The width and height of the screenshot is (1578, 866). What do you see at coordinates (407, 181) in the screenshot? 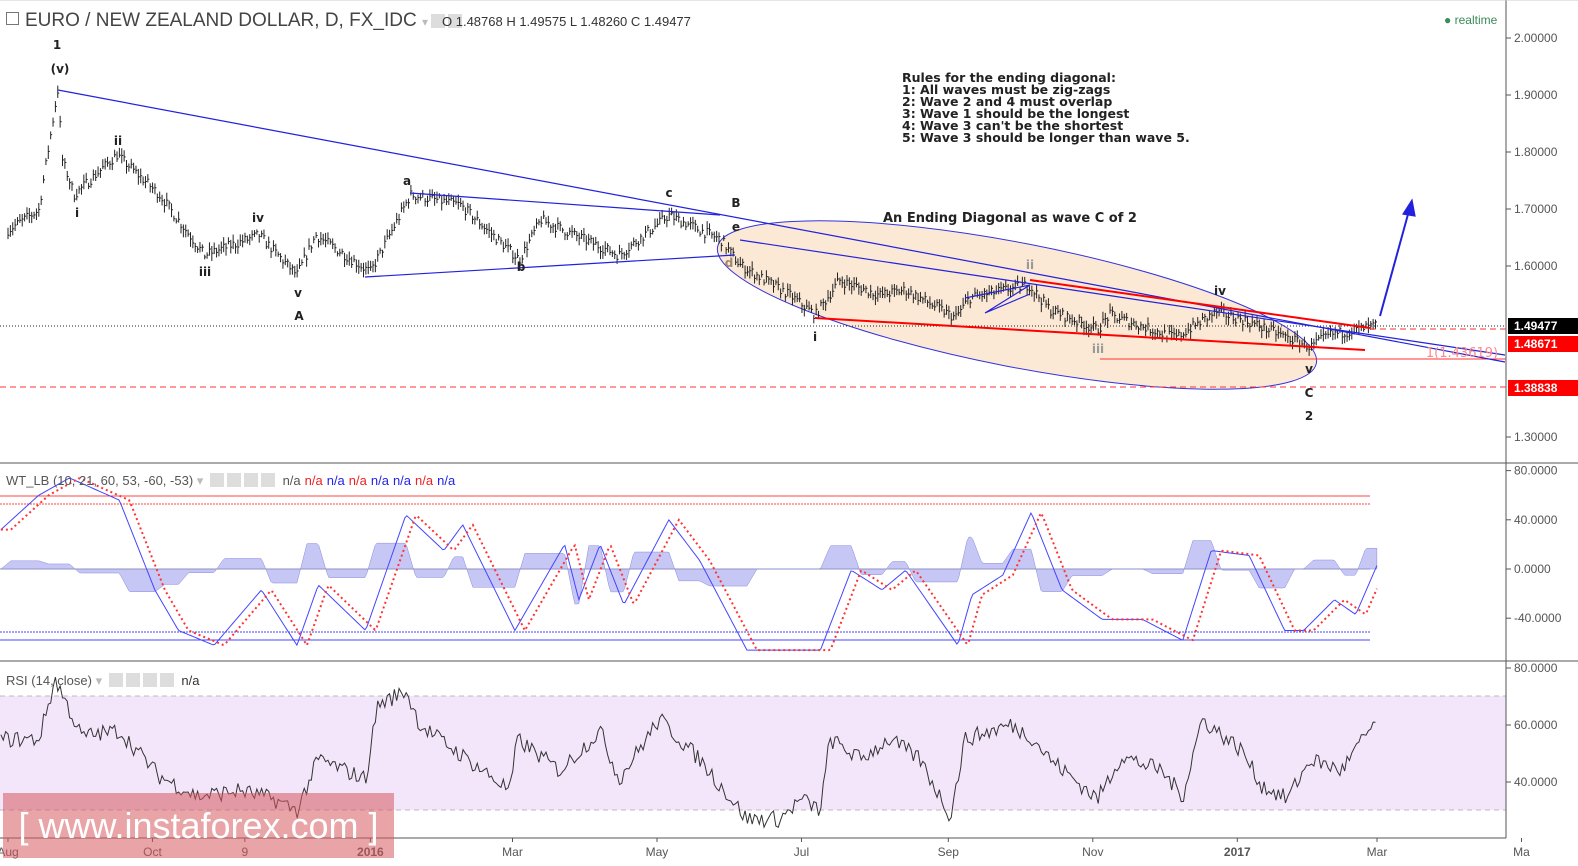
I see `wave-label: a` at bounding box center [407, 181].